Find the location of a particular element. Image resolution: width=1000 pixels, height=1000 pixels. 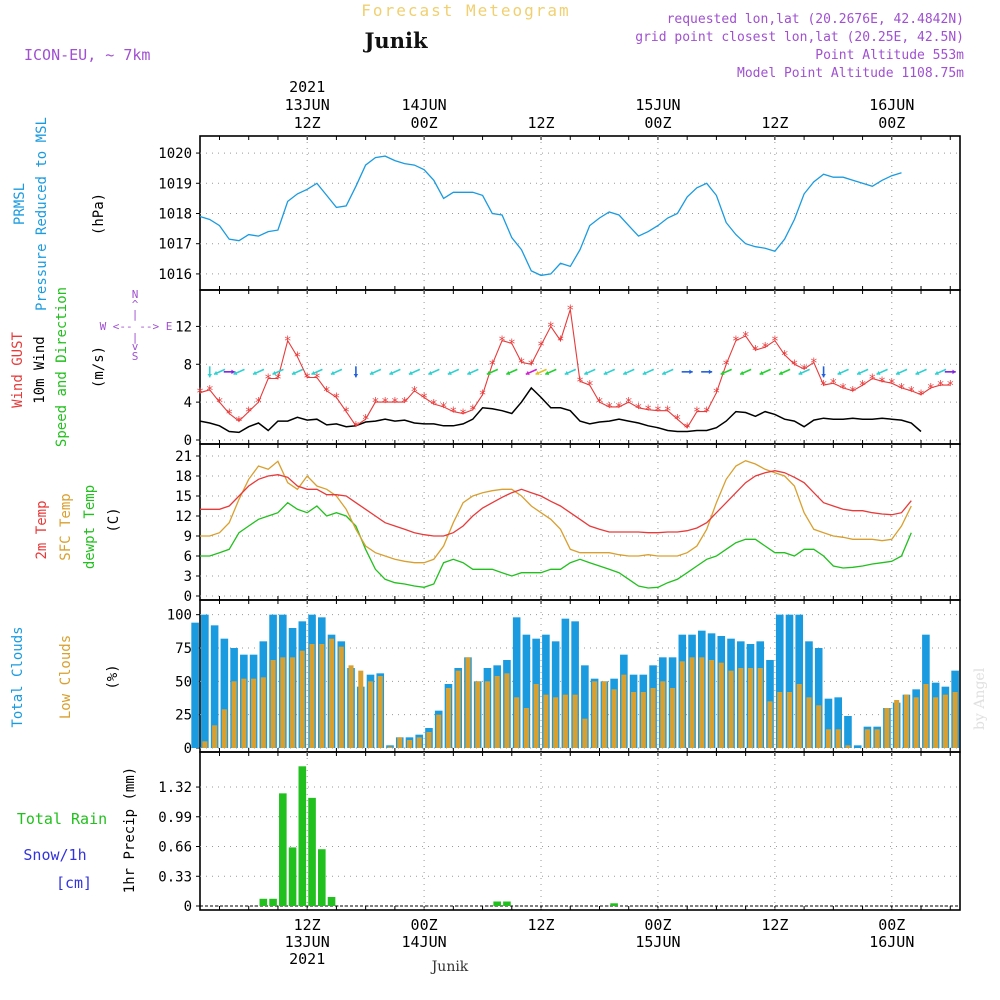

pressure-axis-labels: PRMSL Pressure Reduced to MSL (hPa) is located at coordinates (59, 214).